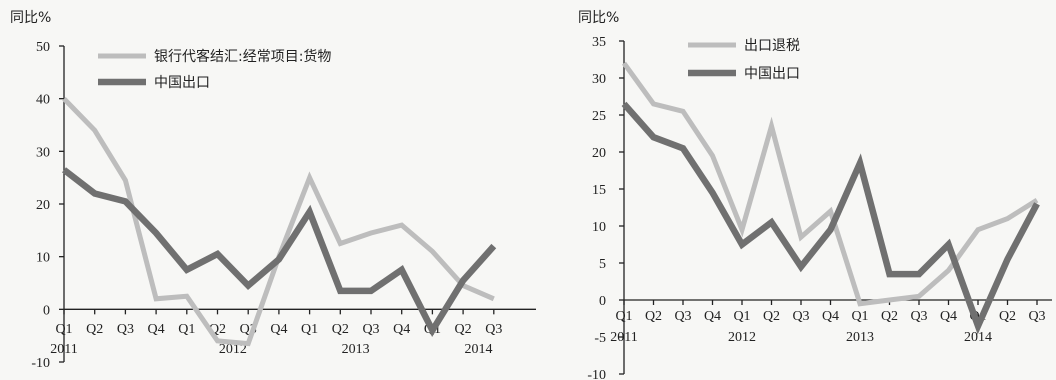  Describe the element at coordinates (599, 190) in the screenshot. I see `y-tick-label: 15` at that location.